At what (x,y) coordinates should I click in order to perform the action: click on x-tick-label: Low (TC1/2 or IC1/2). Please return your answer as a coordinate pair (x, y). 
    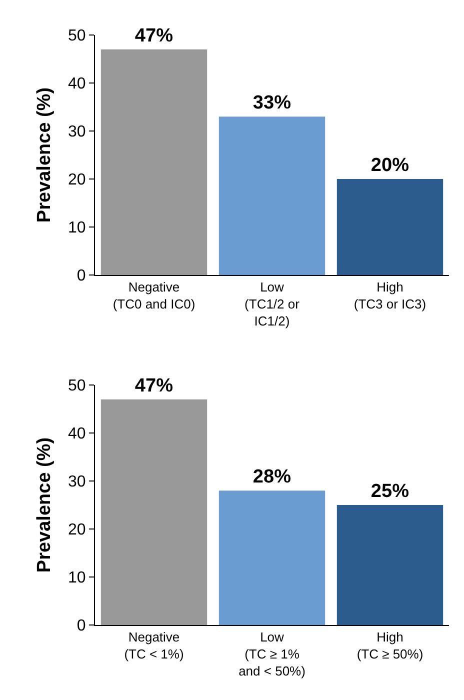
    Looking at the image, I should click on (272, 304).